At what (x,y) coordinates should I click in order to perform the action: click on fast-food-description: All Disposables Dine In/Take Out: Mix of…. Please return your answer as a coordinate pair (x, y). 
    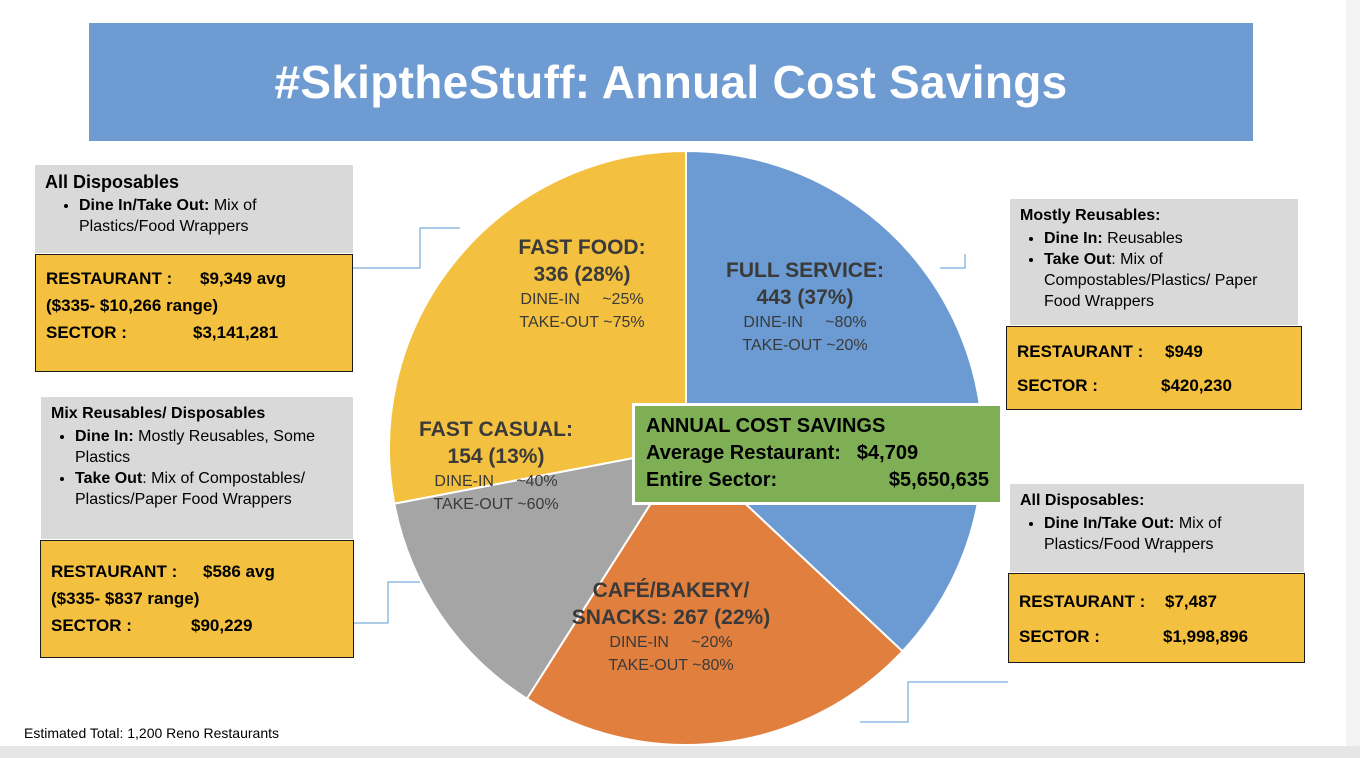
    Looking at the image, I should click on (194, 209).